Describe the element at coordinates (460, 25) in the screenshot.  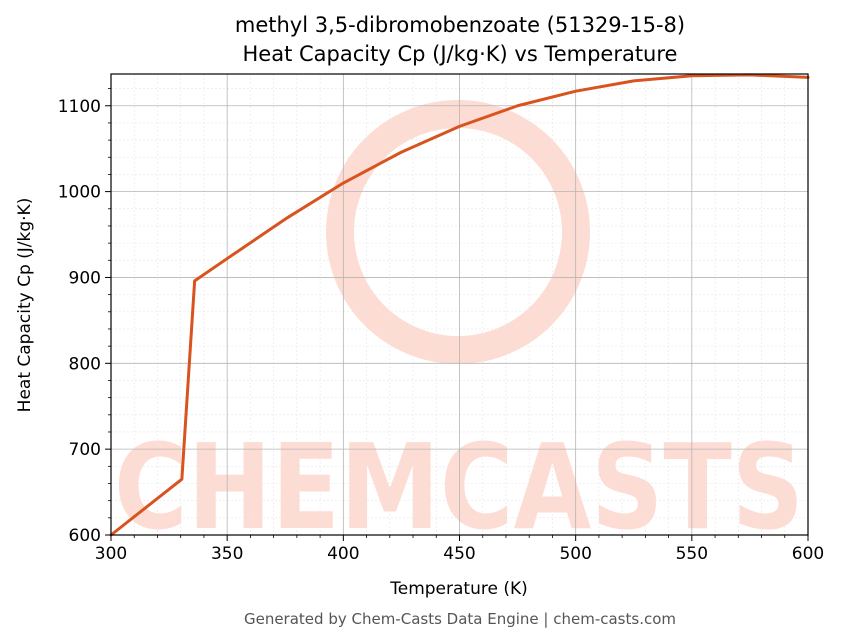
I see `chart-title-line1: methyl 3,5-dibromobenzoate (51329-15-8)` at that location.